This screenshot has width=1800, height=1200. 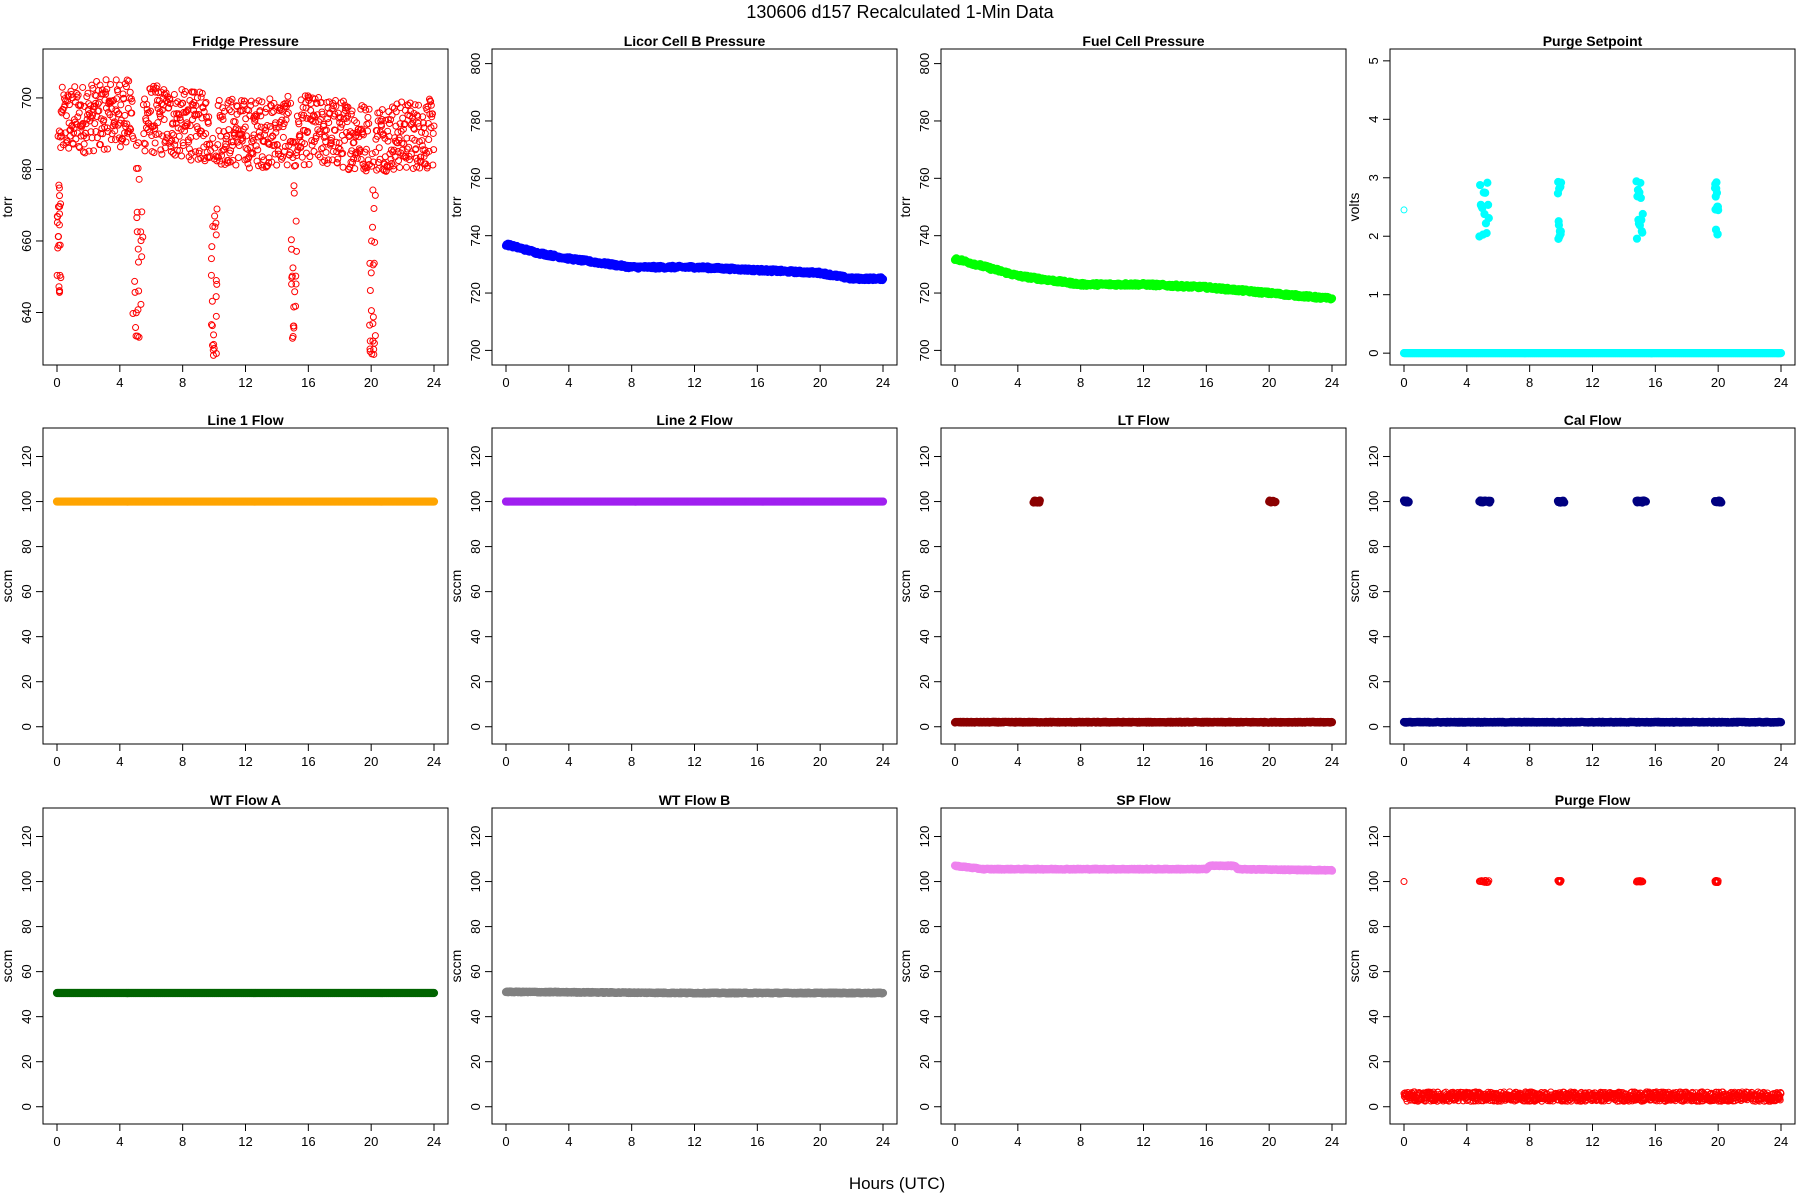 What do you see at coordinates (475, 293) in the screenshot?
I see `y-tick-label: 720` at bounding box center [475, 293].